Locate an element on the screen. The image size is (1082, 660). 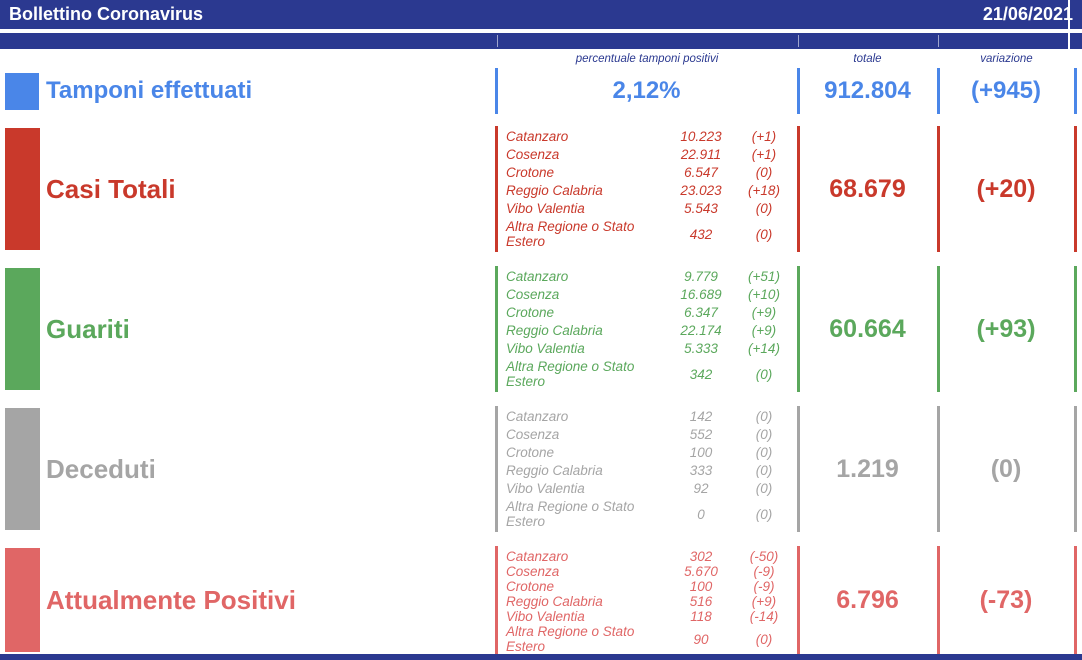
province-val: 6.347 is located at coordinates (701, 312).